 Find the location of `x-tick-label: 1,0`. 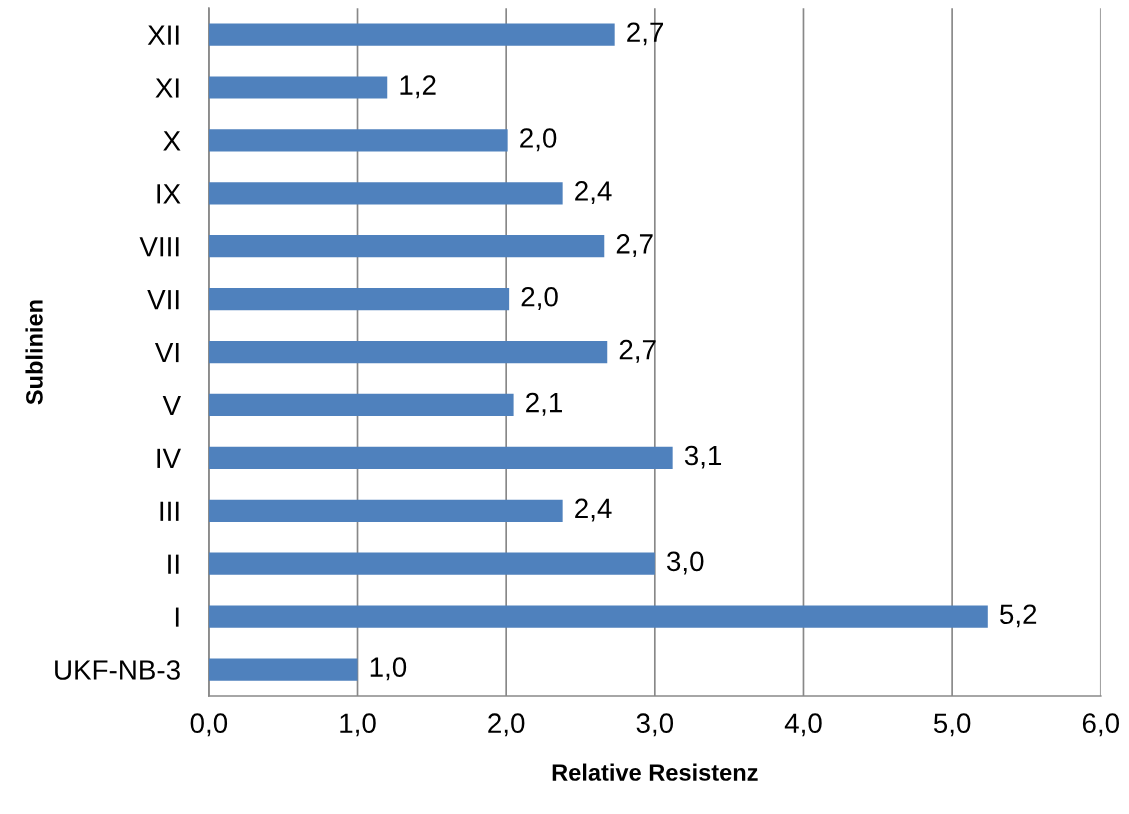

x-tick-label: 1,0 is located at coordinates (358, 725).